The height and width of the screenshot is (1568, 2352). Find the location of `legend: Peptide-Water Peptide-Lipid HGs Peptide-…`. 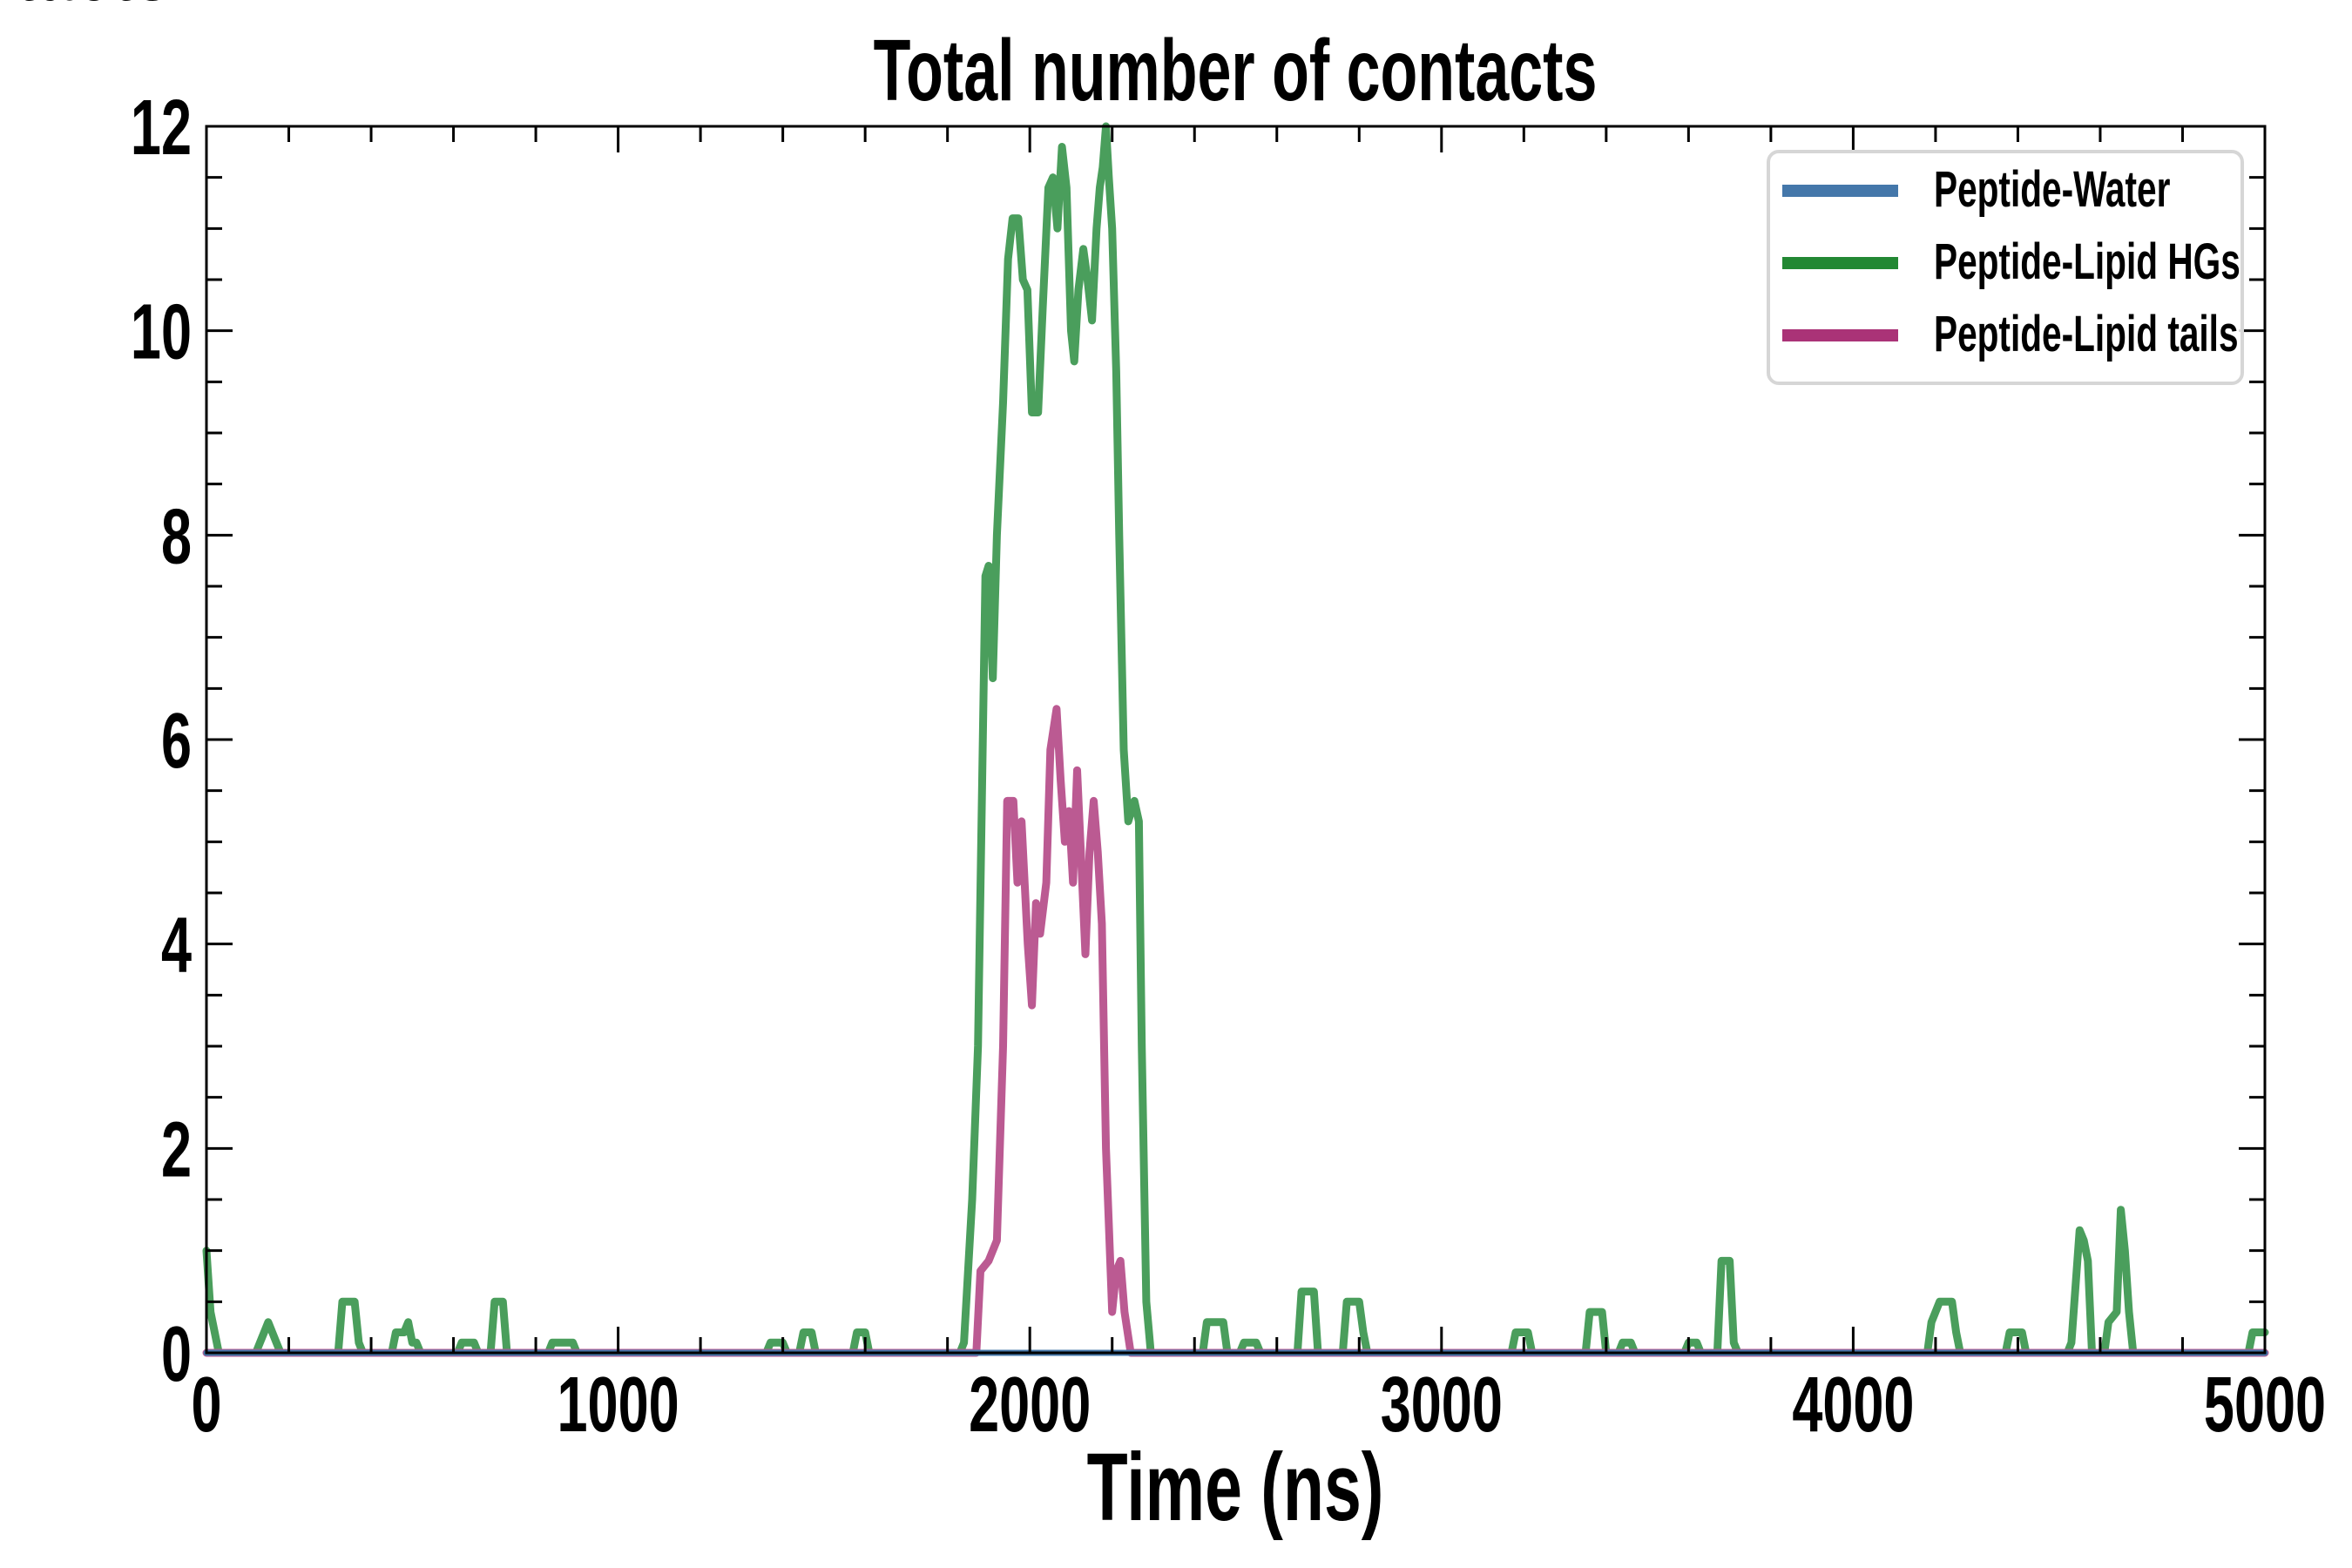

legend: Peptide-Water Peptide-Lipid HGs Peptide-… is located at coordinates (2005, 267).